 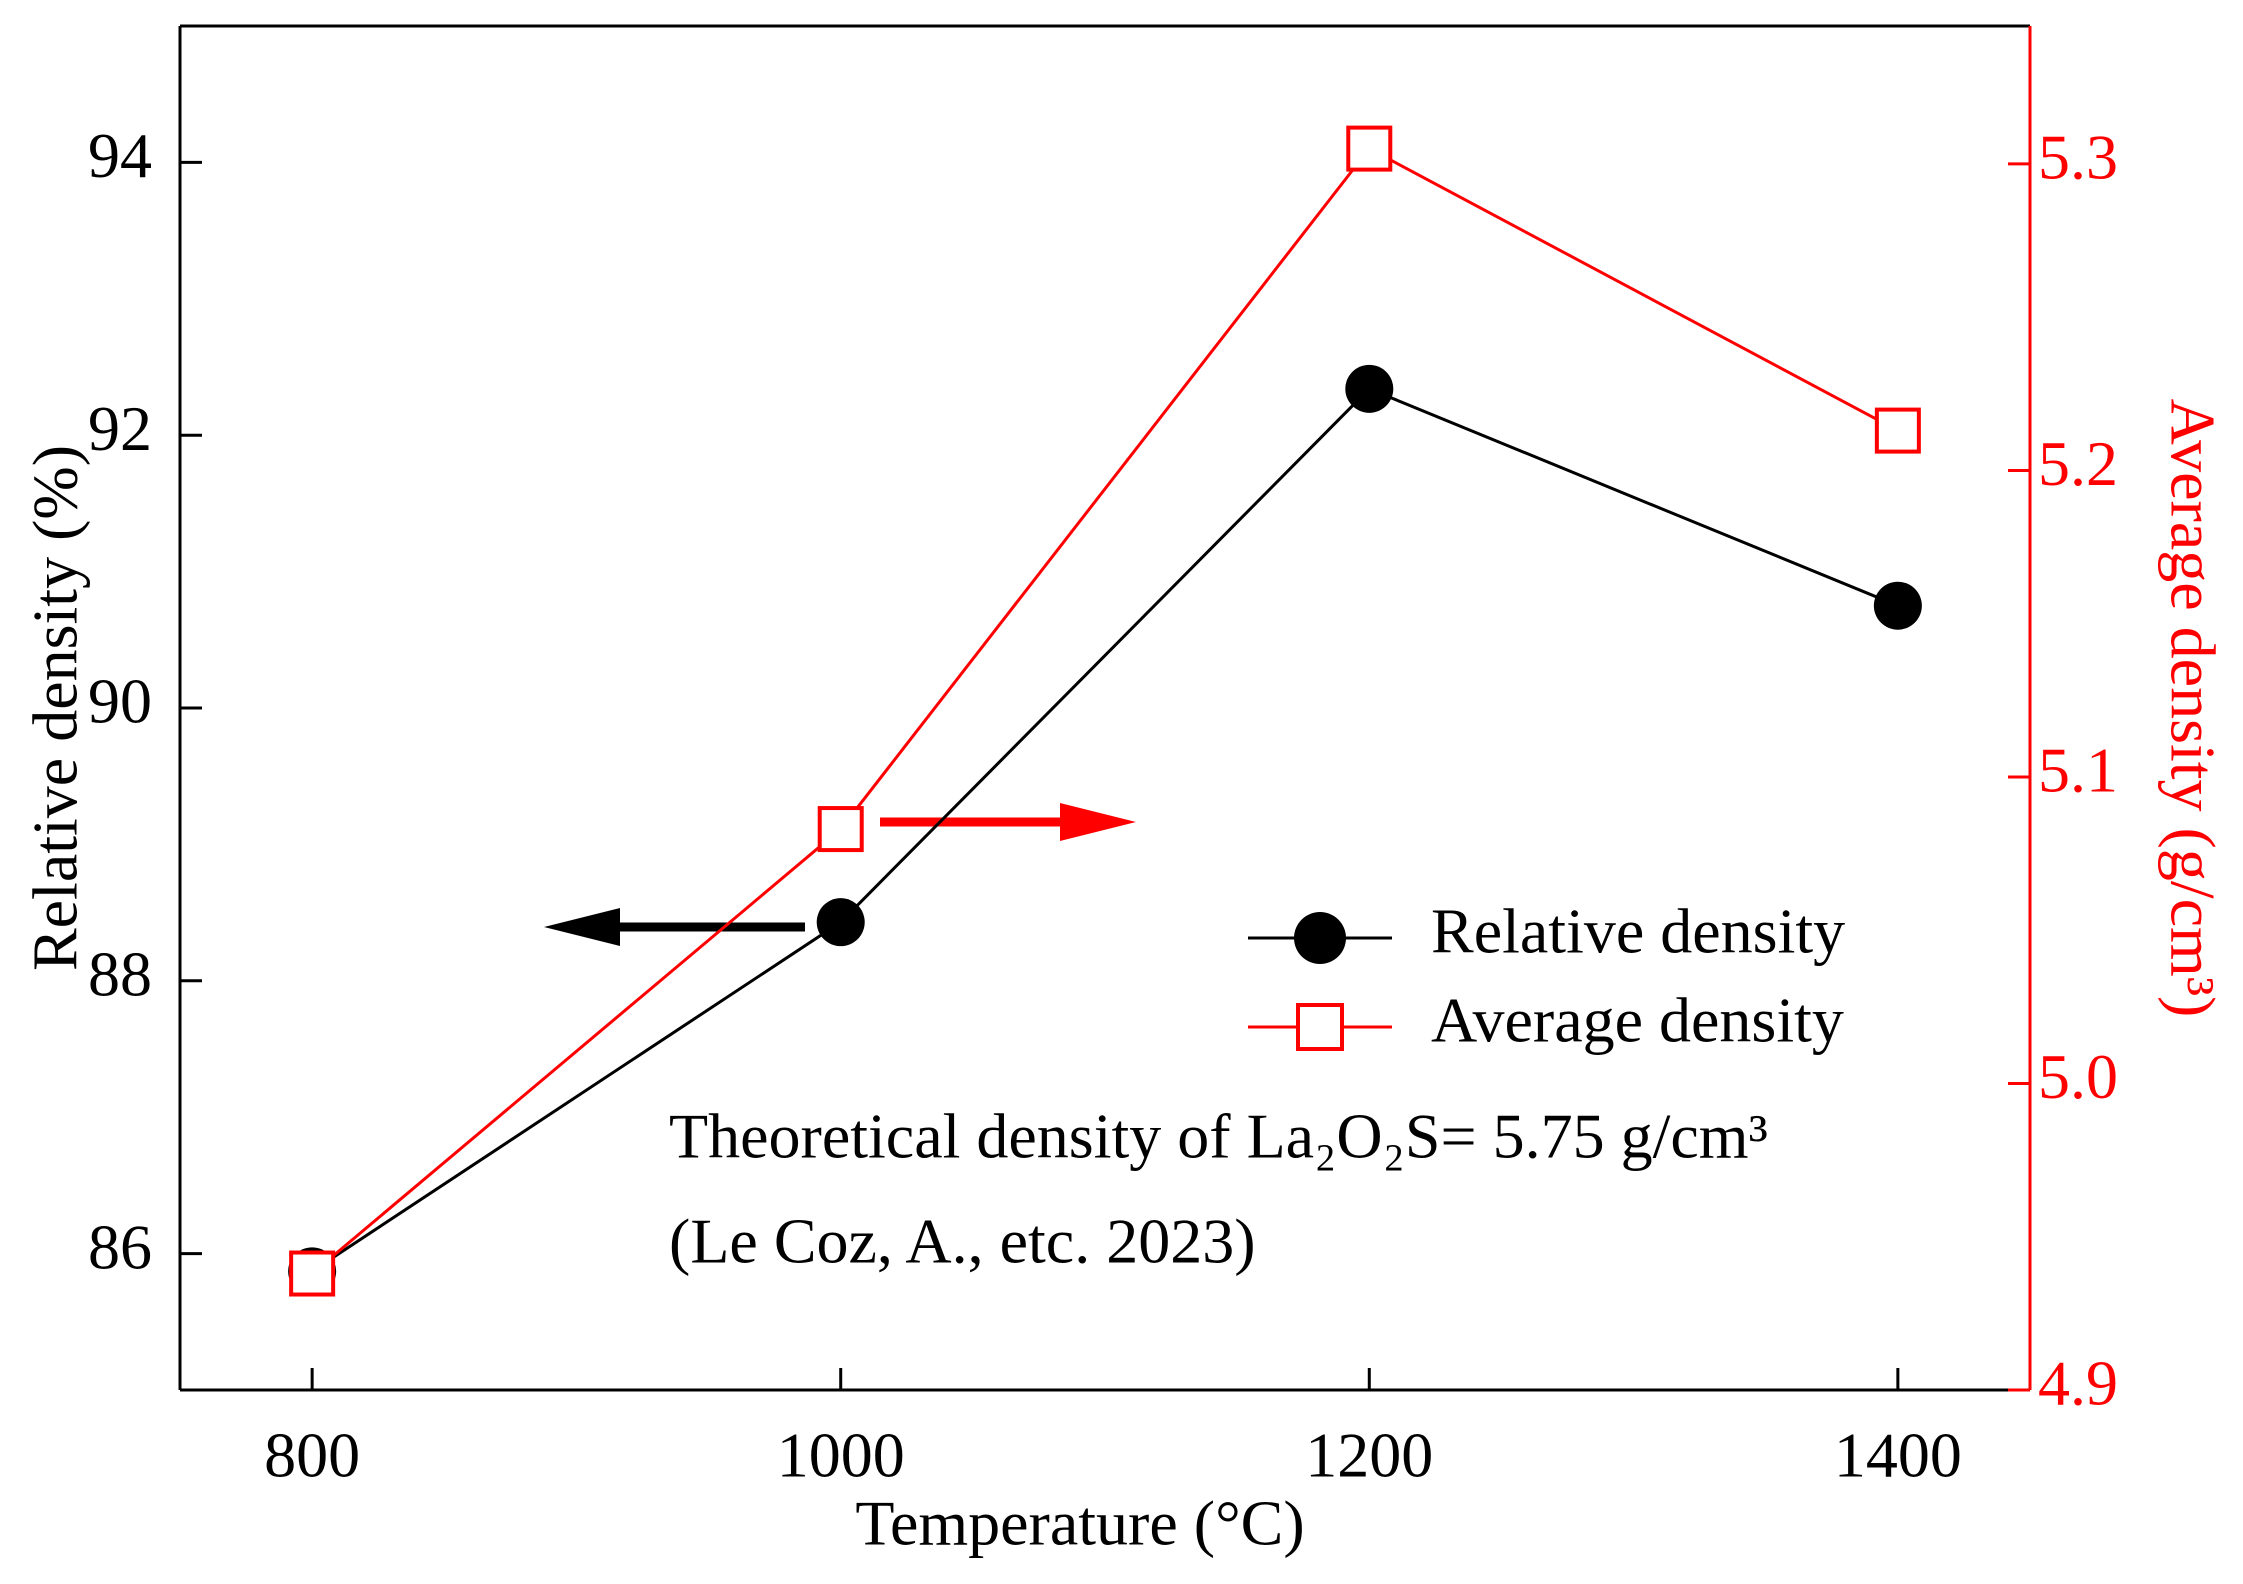 I want to click on y-tick-label: 94, so click(x=120, y=155).